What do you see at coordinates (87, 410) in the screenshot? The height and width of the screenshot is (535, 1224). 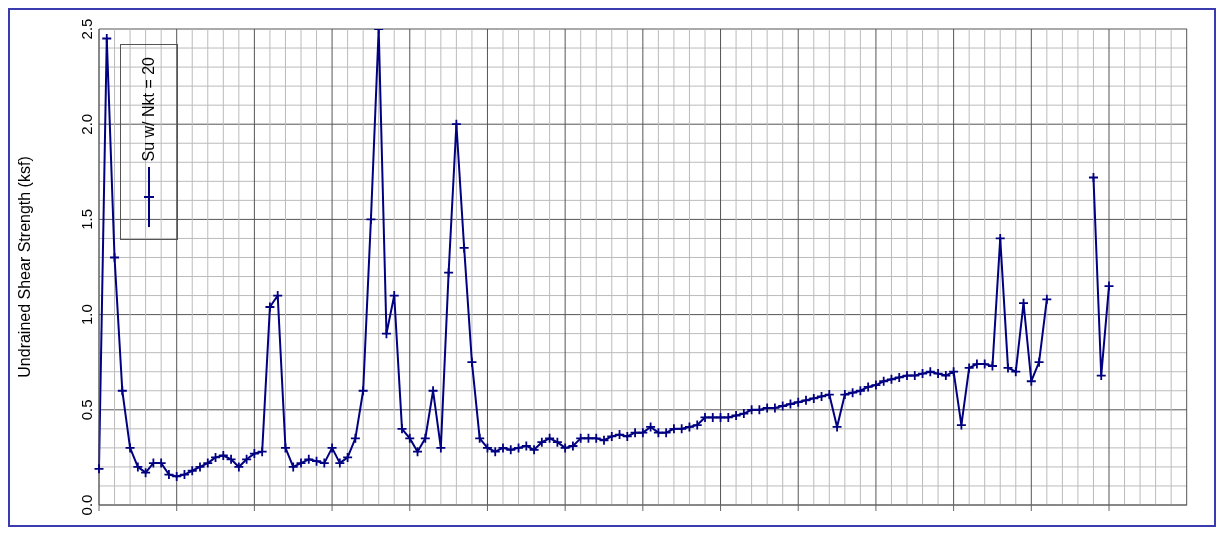 I see `y-tick-label: 0.5` at bounding box center [87, 410].